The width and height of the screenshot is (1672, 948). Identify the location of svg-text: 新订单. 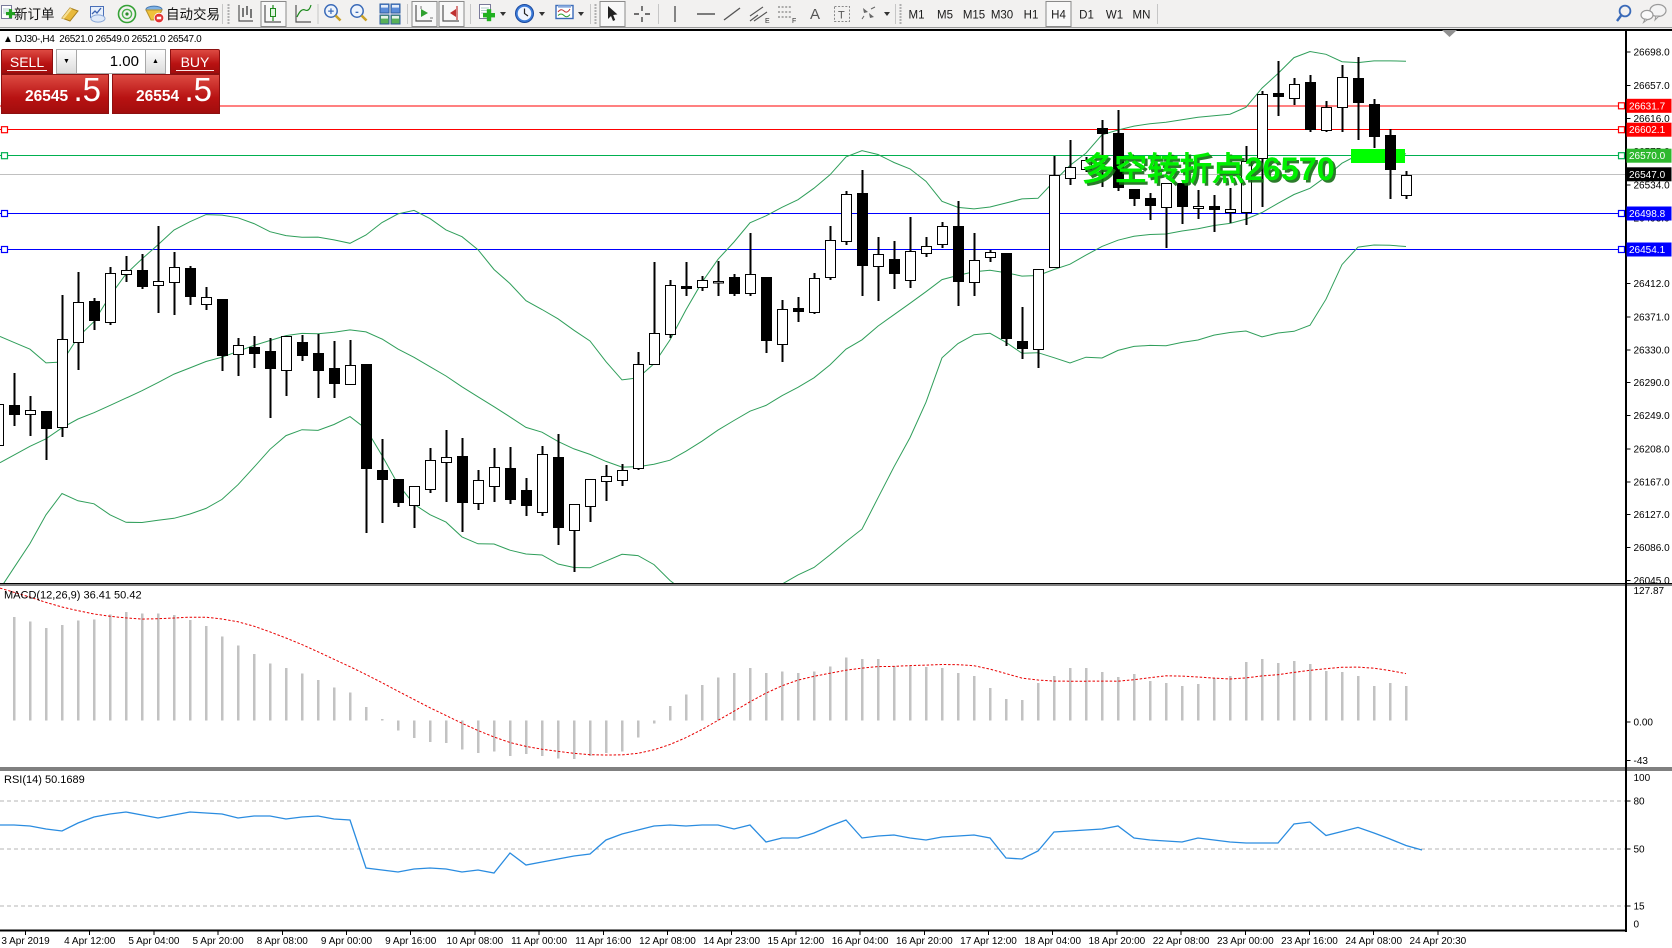
(34, 14).